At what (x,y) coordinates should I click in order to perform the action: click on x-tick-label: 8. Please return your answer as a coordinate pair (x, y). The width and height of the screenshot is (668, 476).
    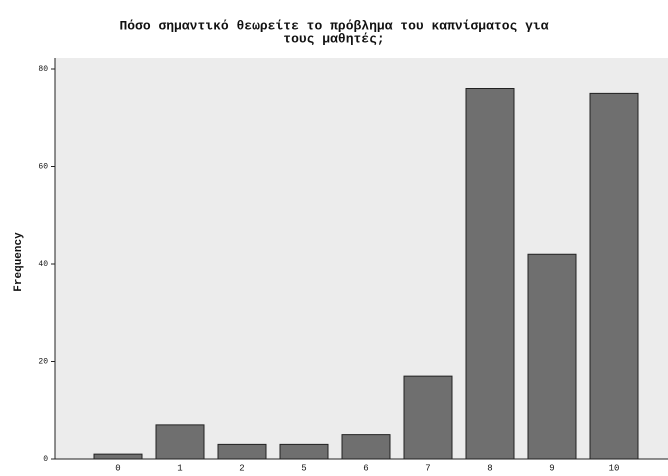
    Looking at the image, I should click on (489, 468).